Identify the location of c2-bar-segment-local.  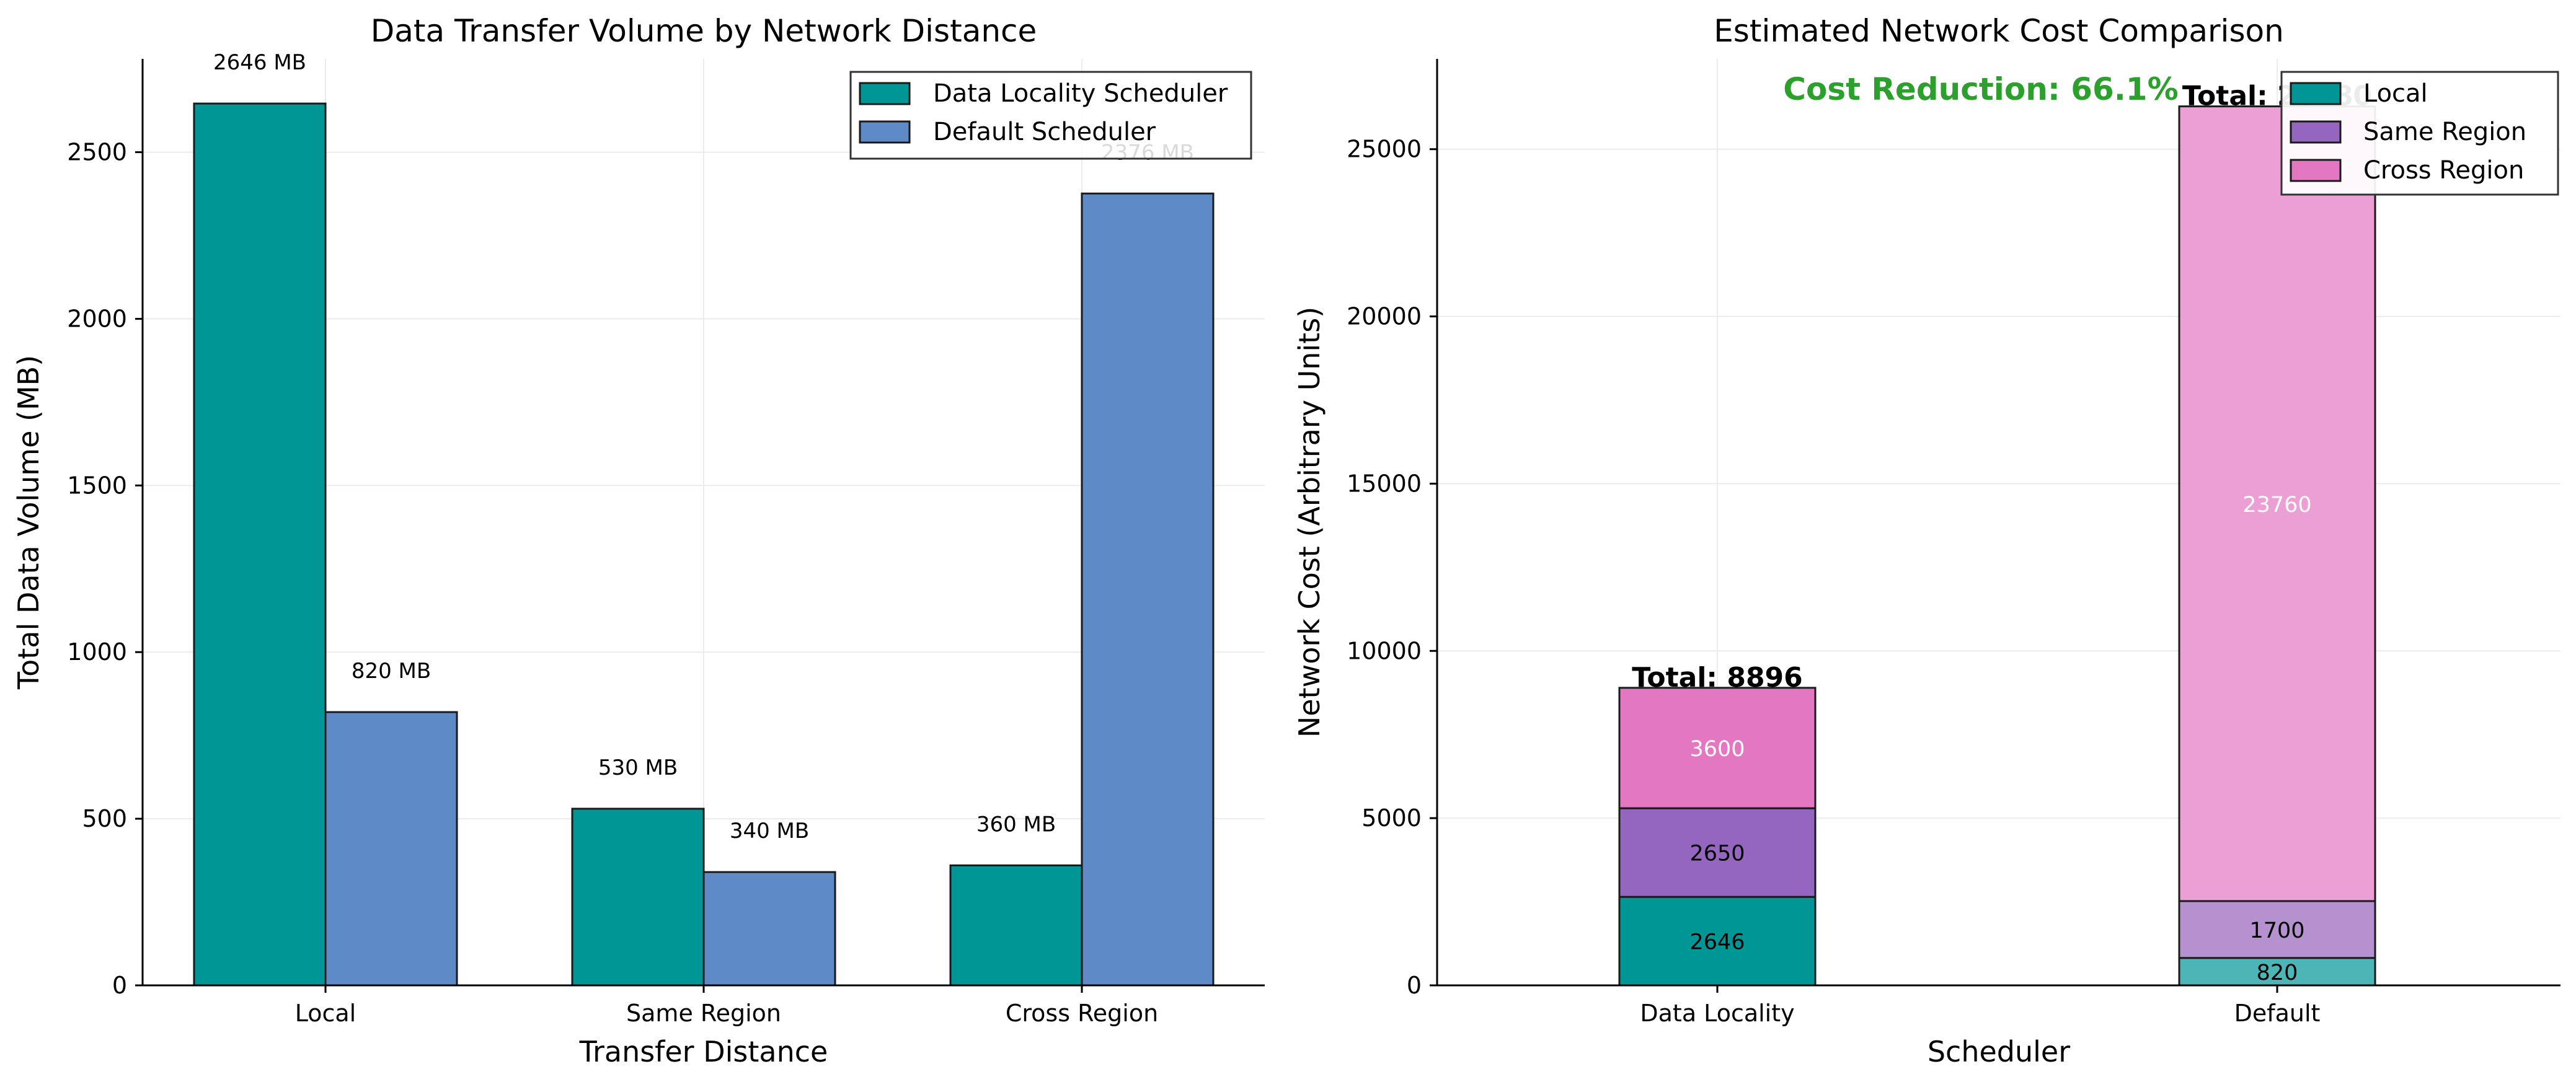
(1717, 942).